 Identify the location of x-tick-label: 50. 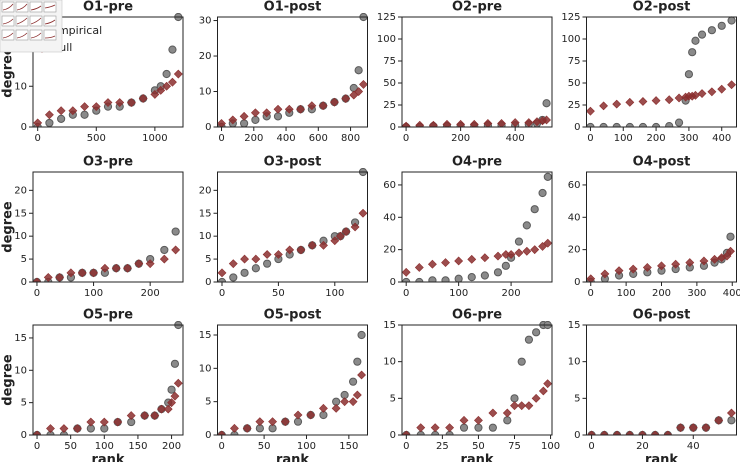
(70, 446).